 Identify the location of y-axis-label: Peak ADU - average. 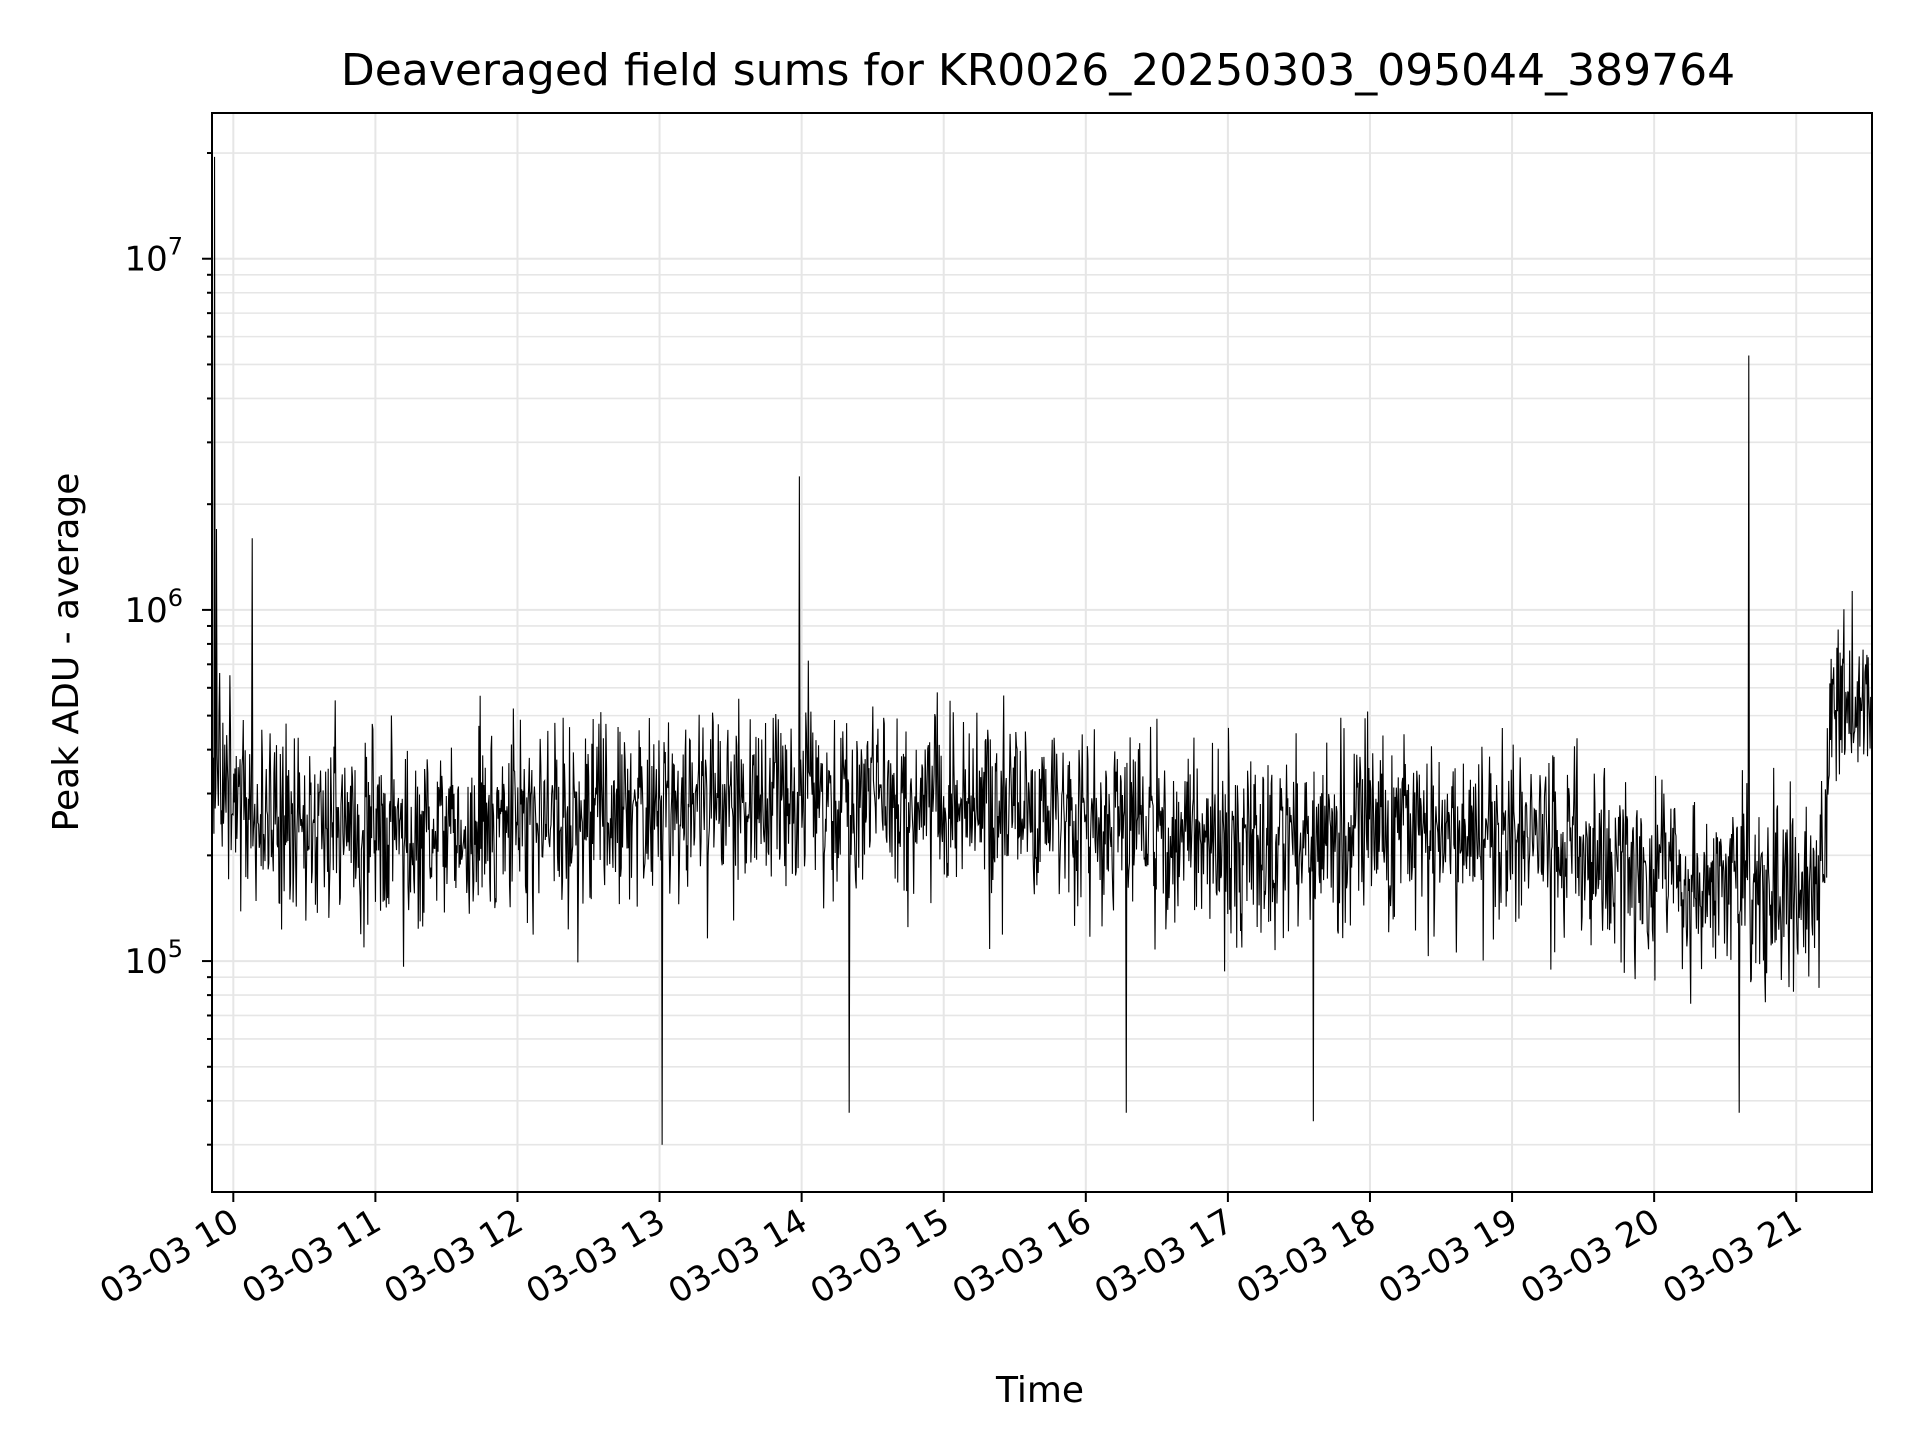
(66, 652).